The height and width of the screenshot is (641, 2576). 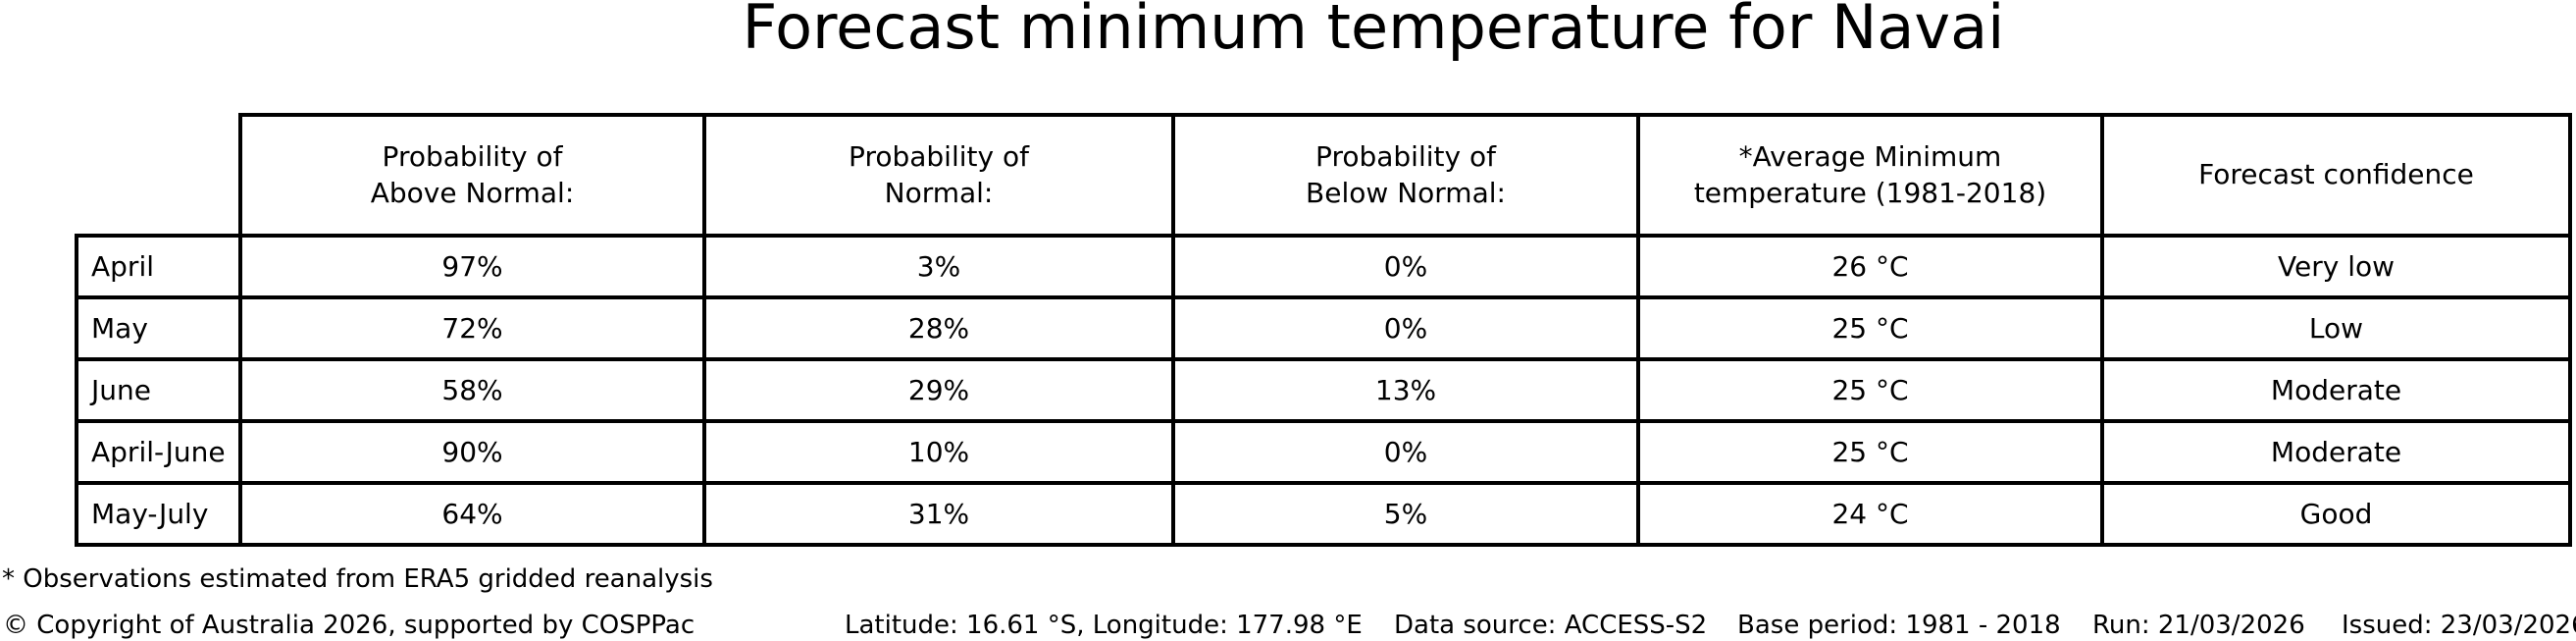 I want to click on column-header-average-minimum: *Average Minimum temperature (1981-2018), so click(x=1870, y=175).